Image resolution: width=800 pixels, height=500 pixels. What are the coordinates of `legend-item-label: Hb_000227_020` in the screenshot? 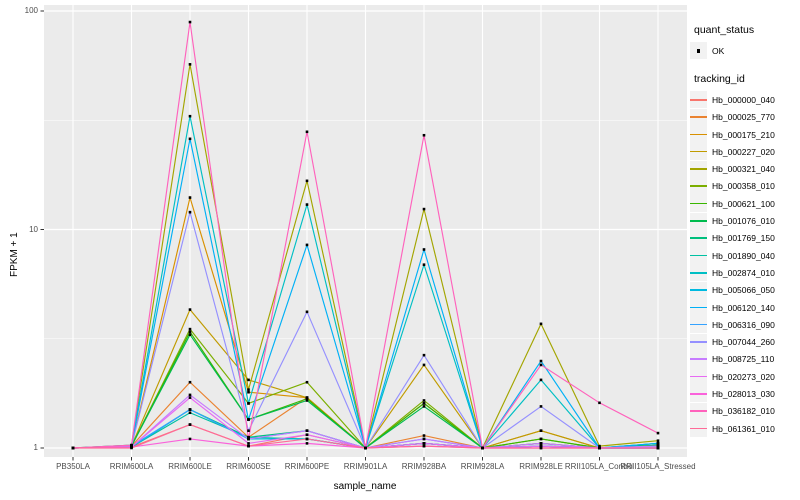 It's located at (743, 151).